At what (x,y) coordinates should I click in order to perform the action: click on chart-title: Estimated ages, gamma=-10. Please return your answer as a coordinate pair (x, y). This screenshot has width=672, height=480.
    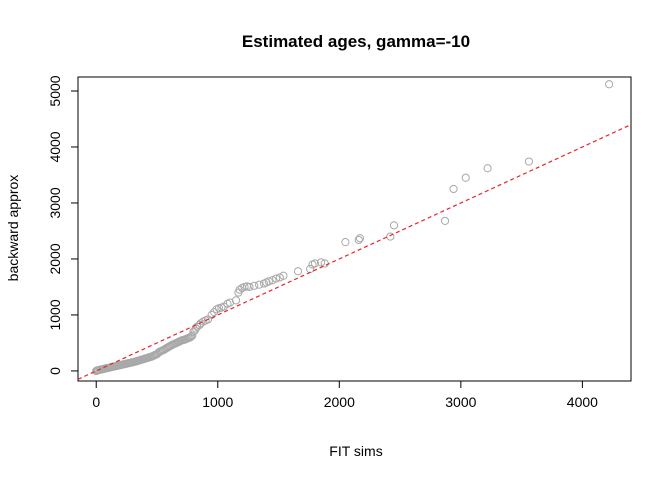
    Looking at the image, I should click on (356, 41).